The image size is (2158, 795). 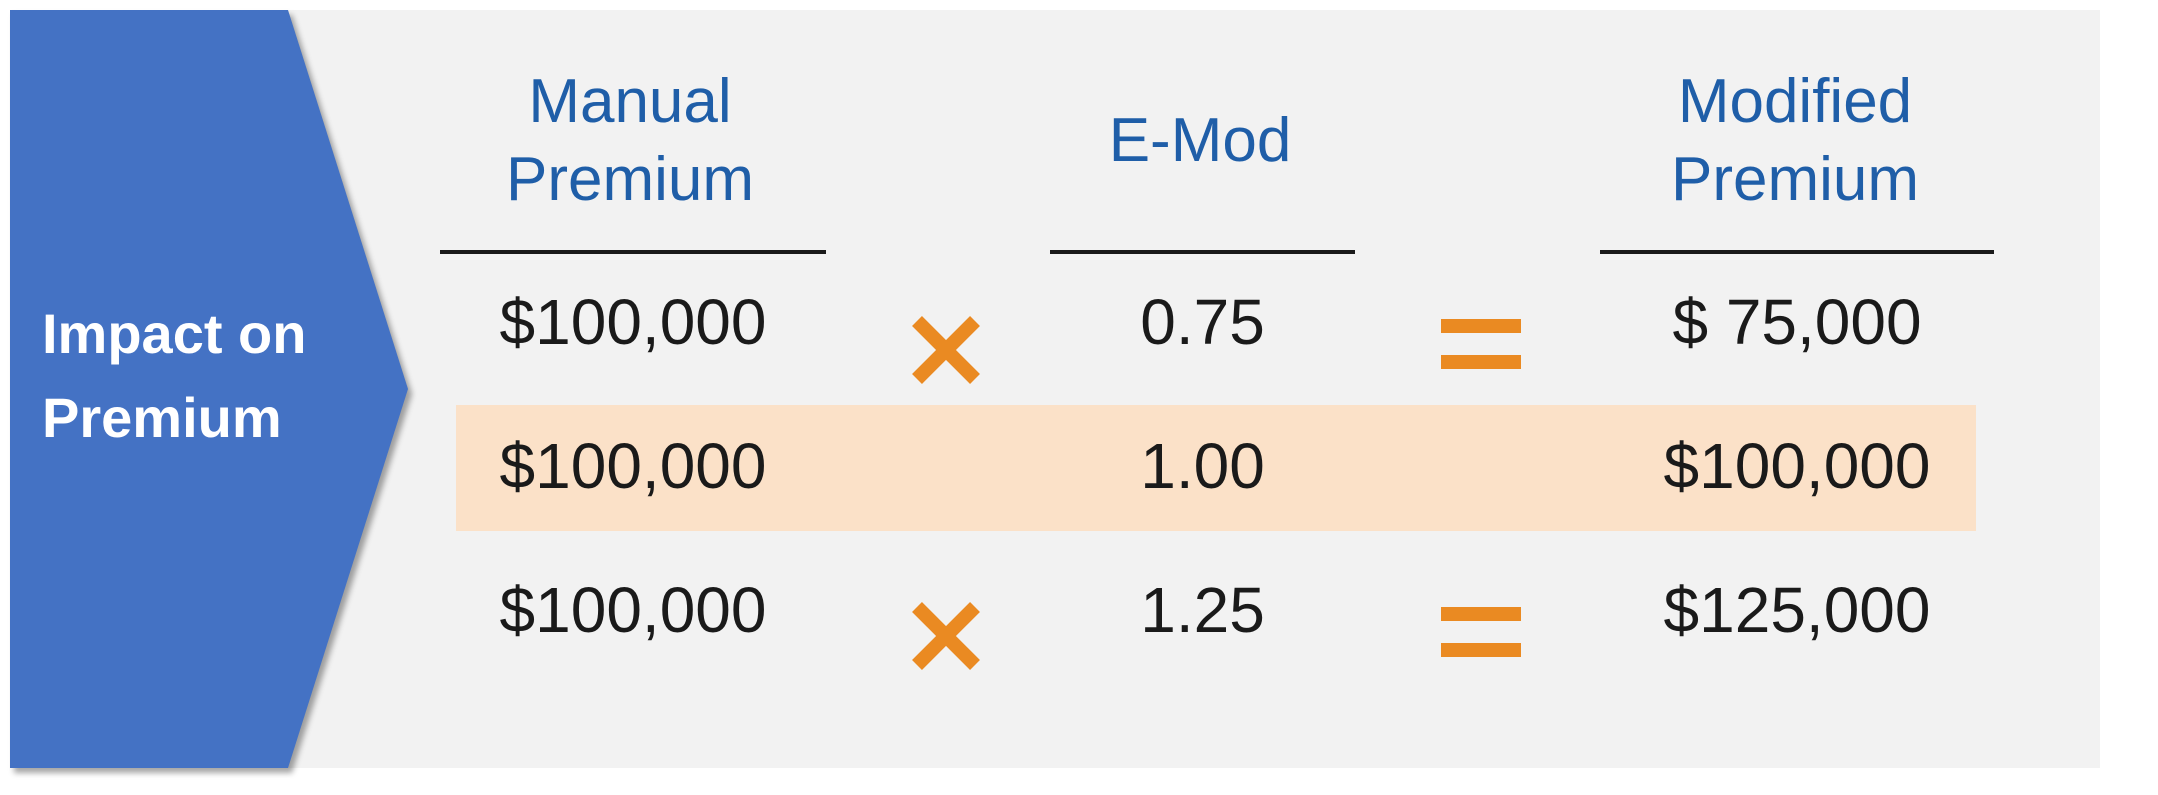 What do you see at coordinates (630, 141) in the screenshot?
I see `header-manual-premium: Manual Premium` at bounding box center [630, 141].